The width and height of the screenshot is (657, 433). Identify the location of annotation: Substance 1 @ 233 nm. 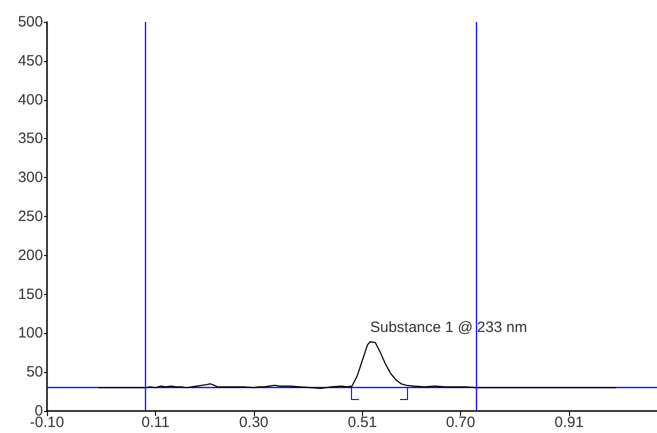
(449, 327).